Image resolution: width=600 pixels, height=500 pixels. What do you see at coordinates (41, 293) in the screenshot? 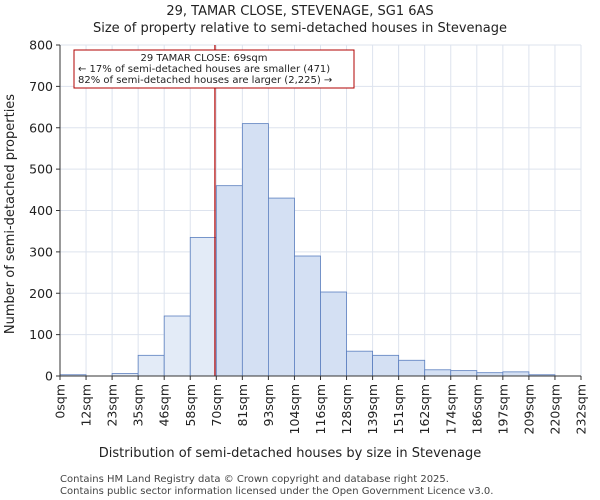
I see `y-tick-label-2: 200` at bounding box center [41, 293].